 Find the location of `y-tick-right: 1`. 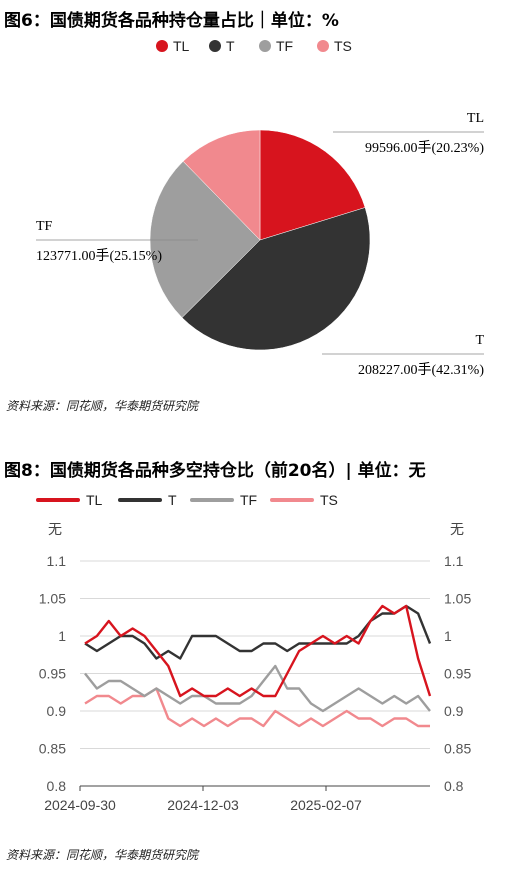

y-tick-right: 1 is located at coordinates (448, 636).